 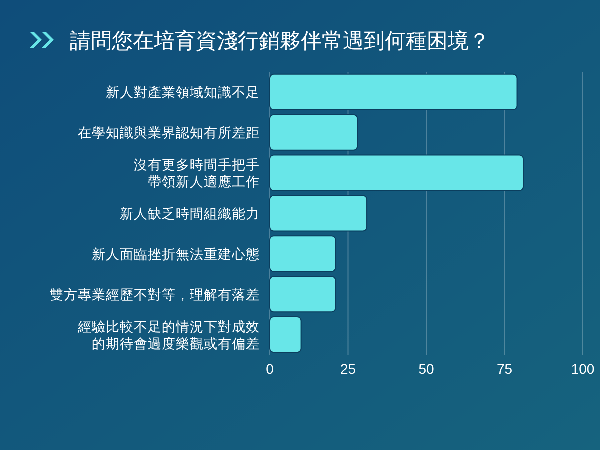 I want to click on y-tick-label: 沒有更多時間手把手帶領新人適應工作, so click(x=197, y=174).